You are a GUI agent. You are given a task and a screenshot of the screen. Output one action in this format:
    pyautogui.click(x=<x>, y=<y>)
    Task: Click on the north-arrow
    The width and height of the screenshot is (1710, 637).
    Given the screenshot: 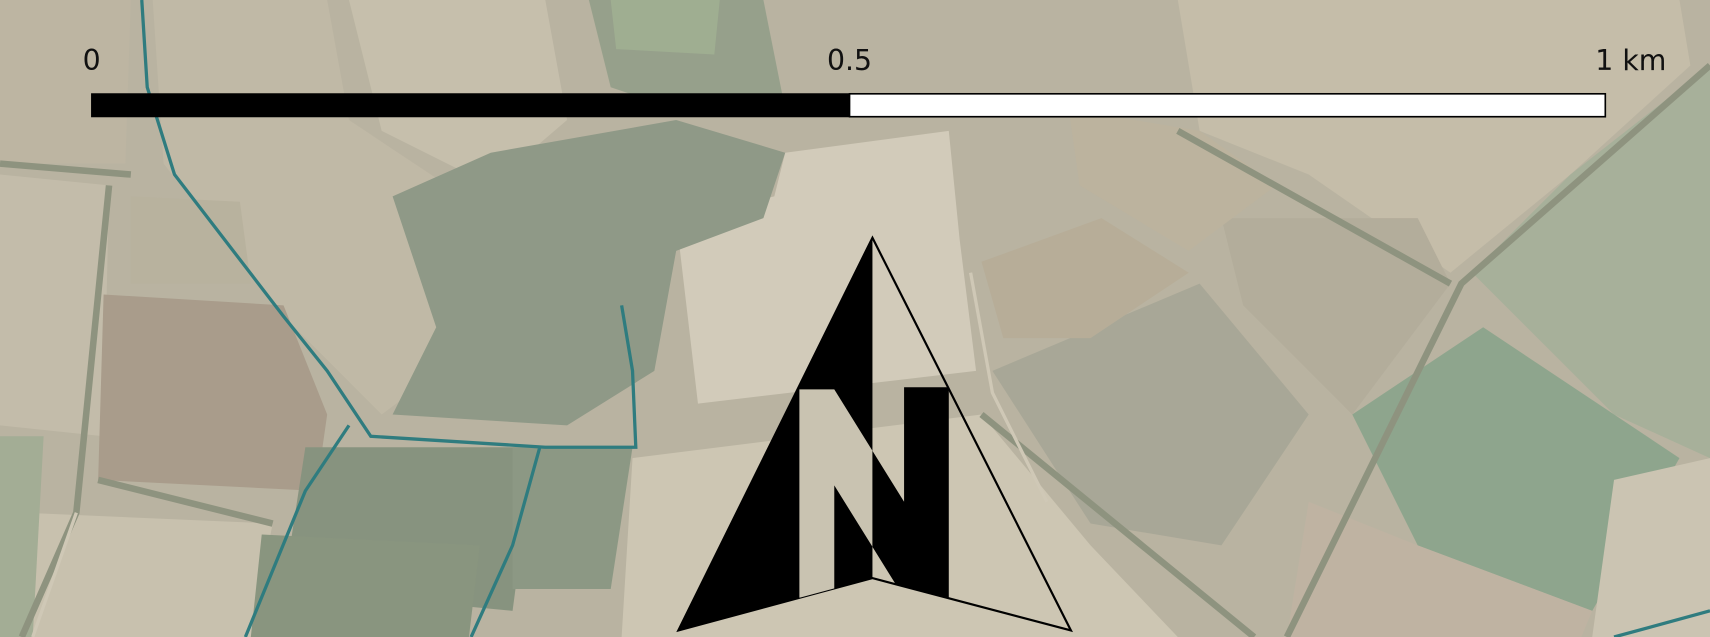 What is the action you would take?
    pyautogui.click(x=874, y=434)
    